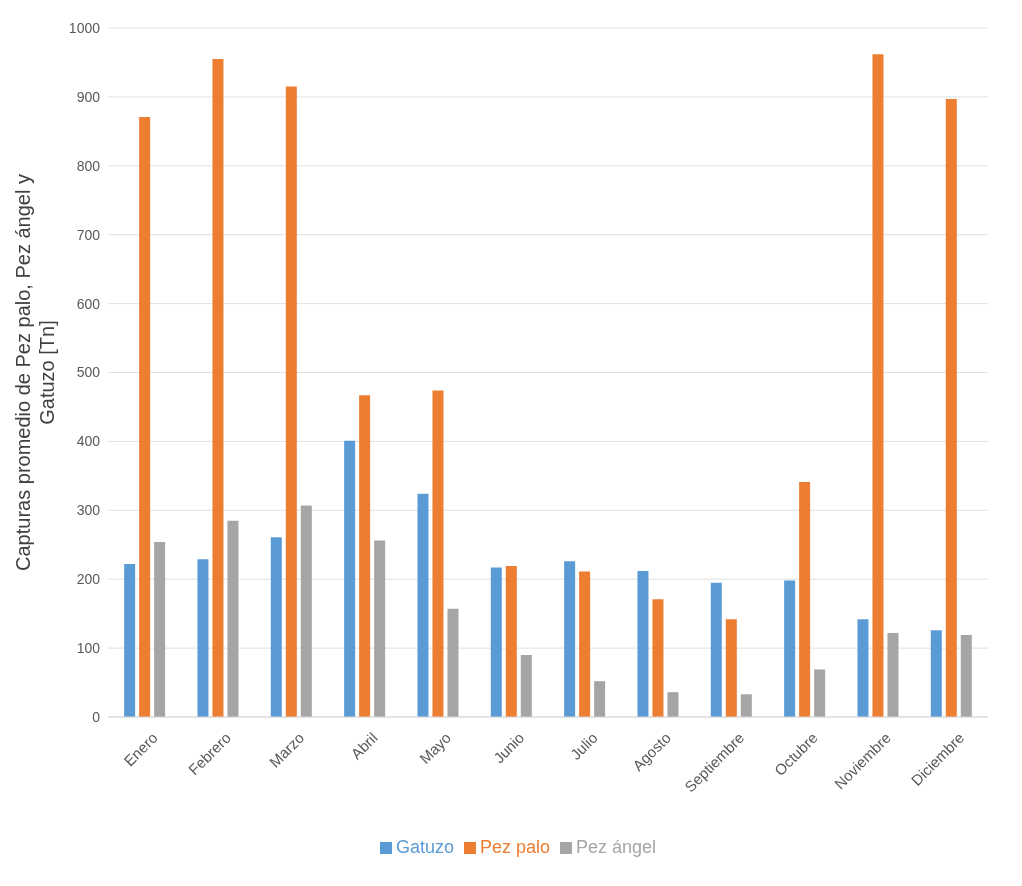 Image resolution: width=1022 pixels, height=886 pixels. Describe the element at coordinates (616, 847) in the screenshot. I see `legend-label: Pez ángel` at that location.